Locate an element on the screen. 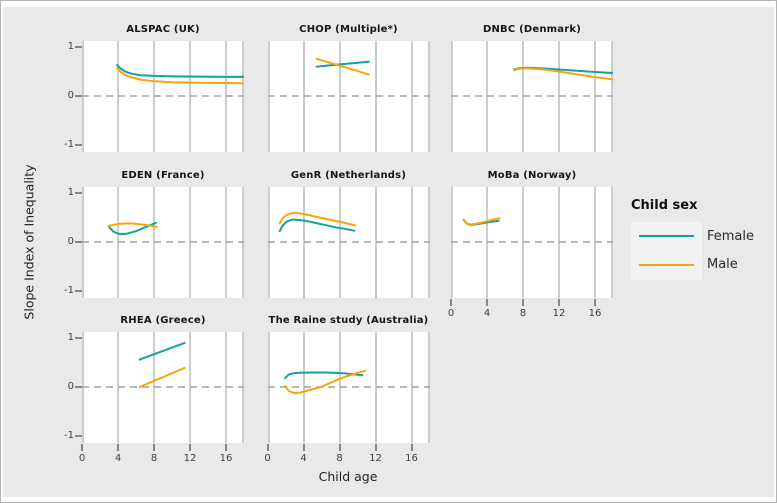  facet-title: ALSPAC (UK) is located at coordinates (163, 29).